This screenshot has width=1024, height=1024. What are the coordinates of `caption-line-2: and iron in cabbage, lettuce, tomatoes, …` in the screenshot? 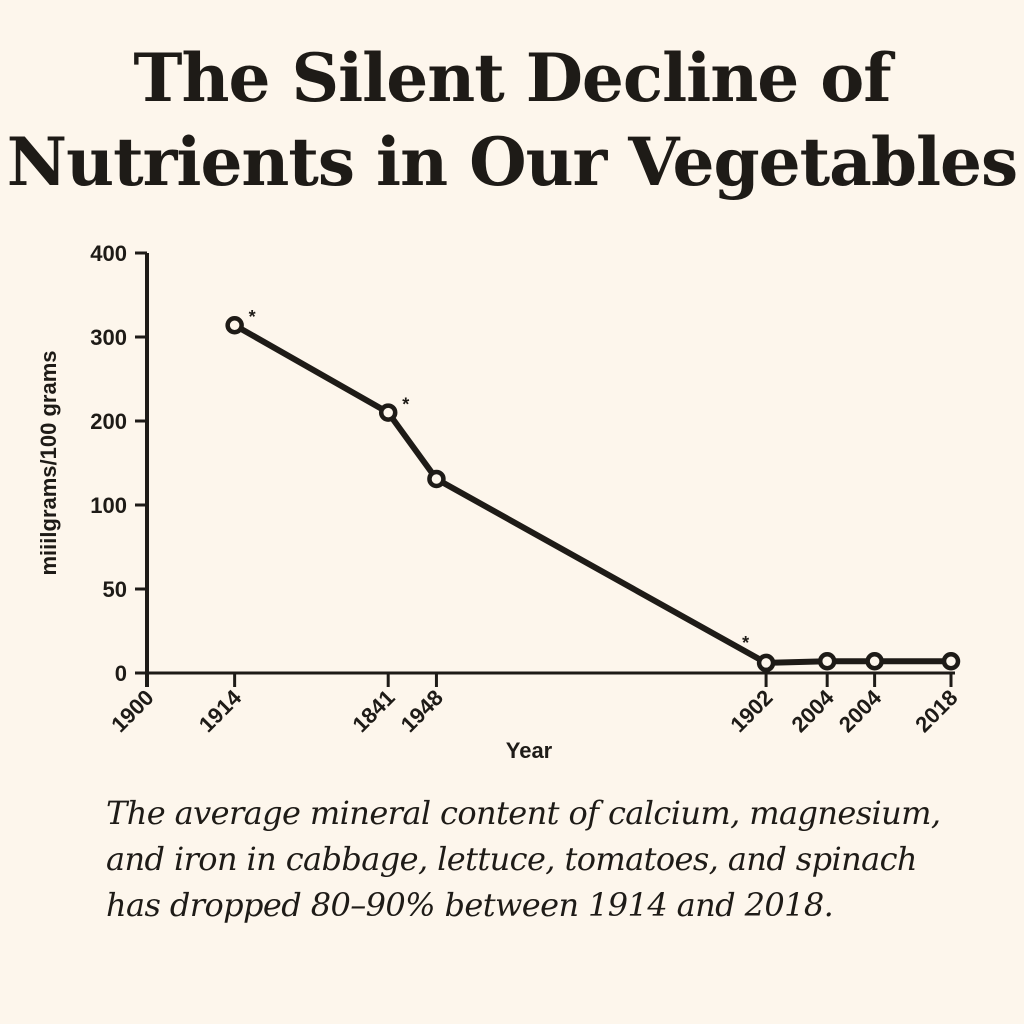 It's located at (512, 859).